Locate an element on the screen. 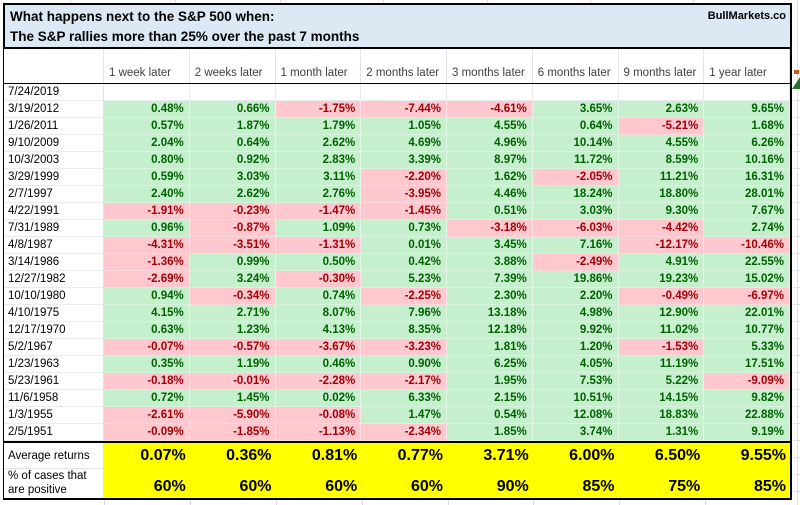 This screenshot has height=505, width=800. value-cell: 13.18% is located at coordinates (490, 313).